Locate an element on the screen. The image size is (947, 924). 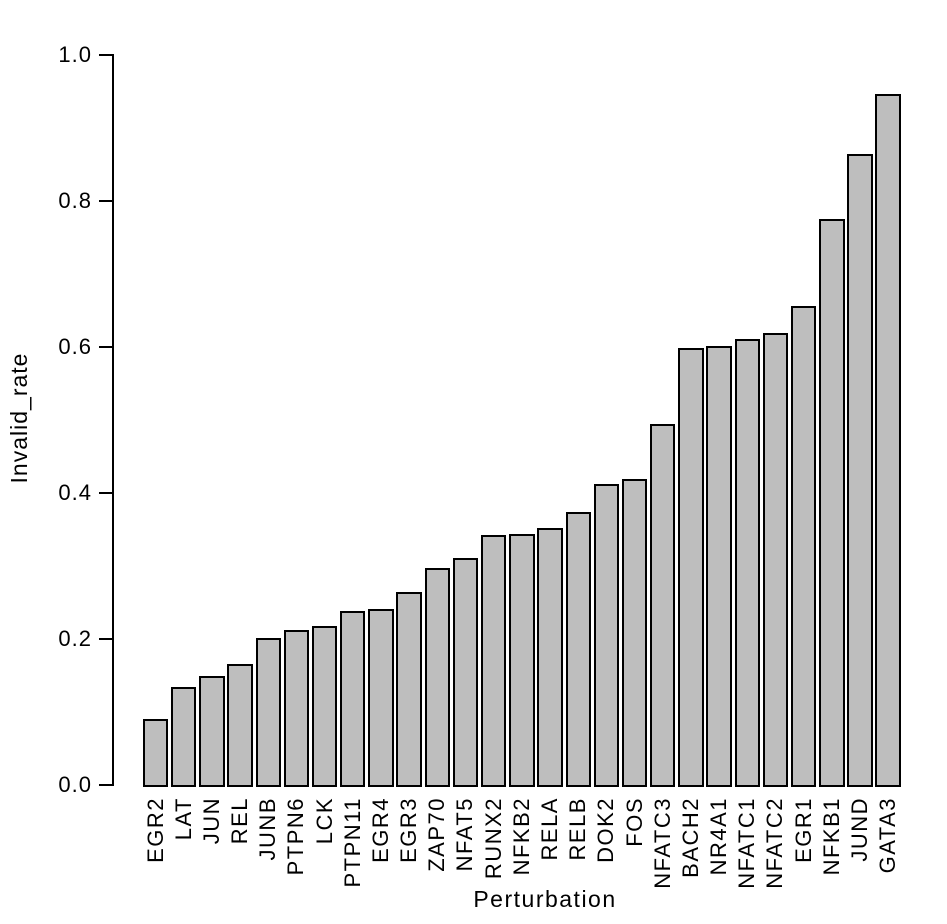
bar-gata3 is located at coordinates (888, 440).